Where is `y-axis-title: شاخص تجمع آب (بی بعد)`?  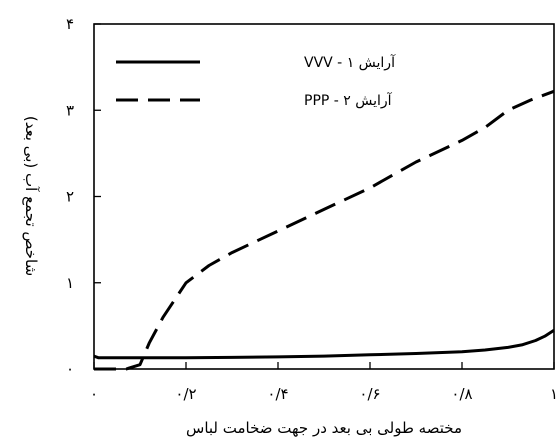
y-axis-title: شاخص تجمع آب (بی بعد) is located at coordinates (31, 196).